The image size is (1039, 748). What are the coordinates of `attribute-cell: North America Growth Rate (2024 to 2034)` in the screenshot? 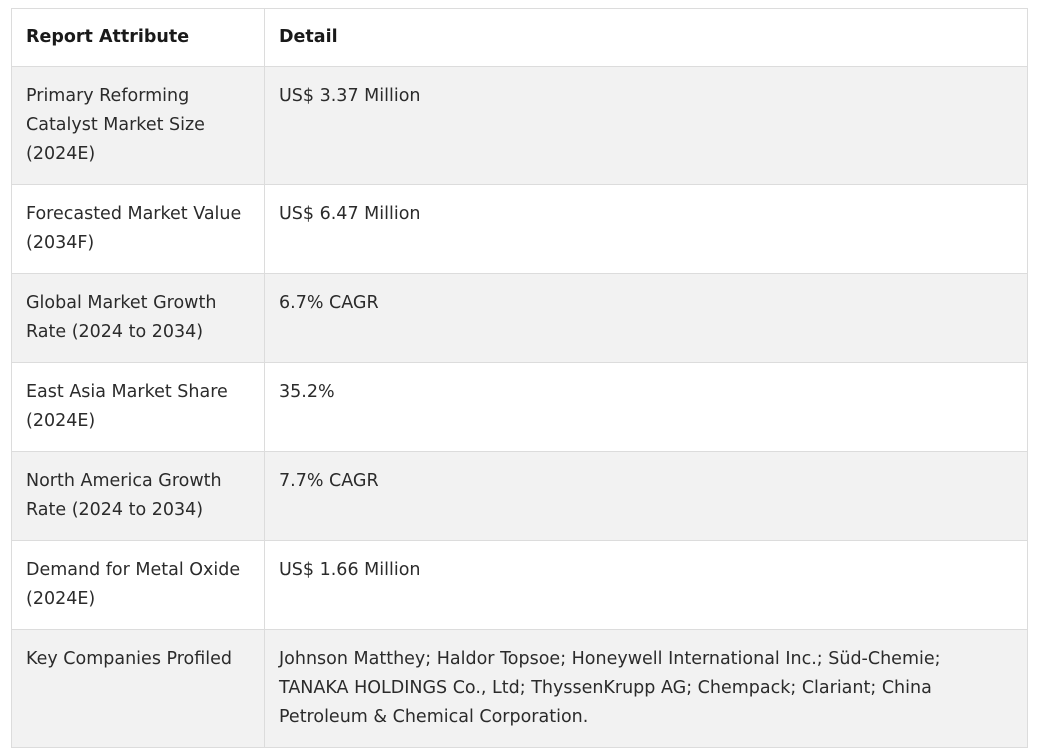 It's located at (138, 496).